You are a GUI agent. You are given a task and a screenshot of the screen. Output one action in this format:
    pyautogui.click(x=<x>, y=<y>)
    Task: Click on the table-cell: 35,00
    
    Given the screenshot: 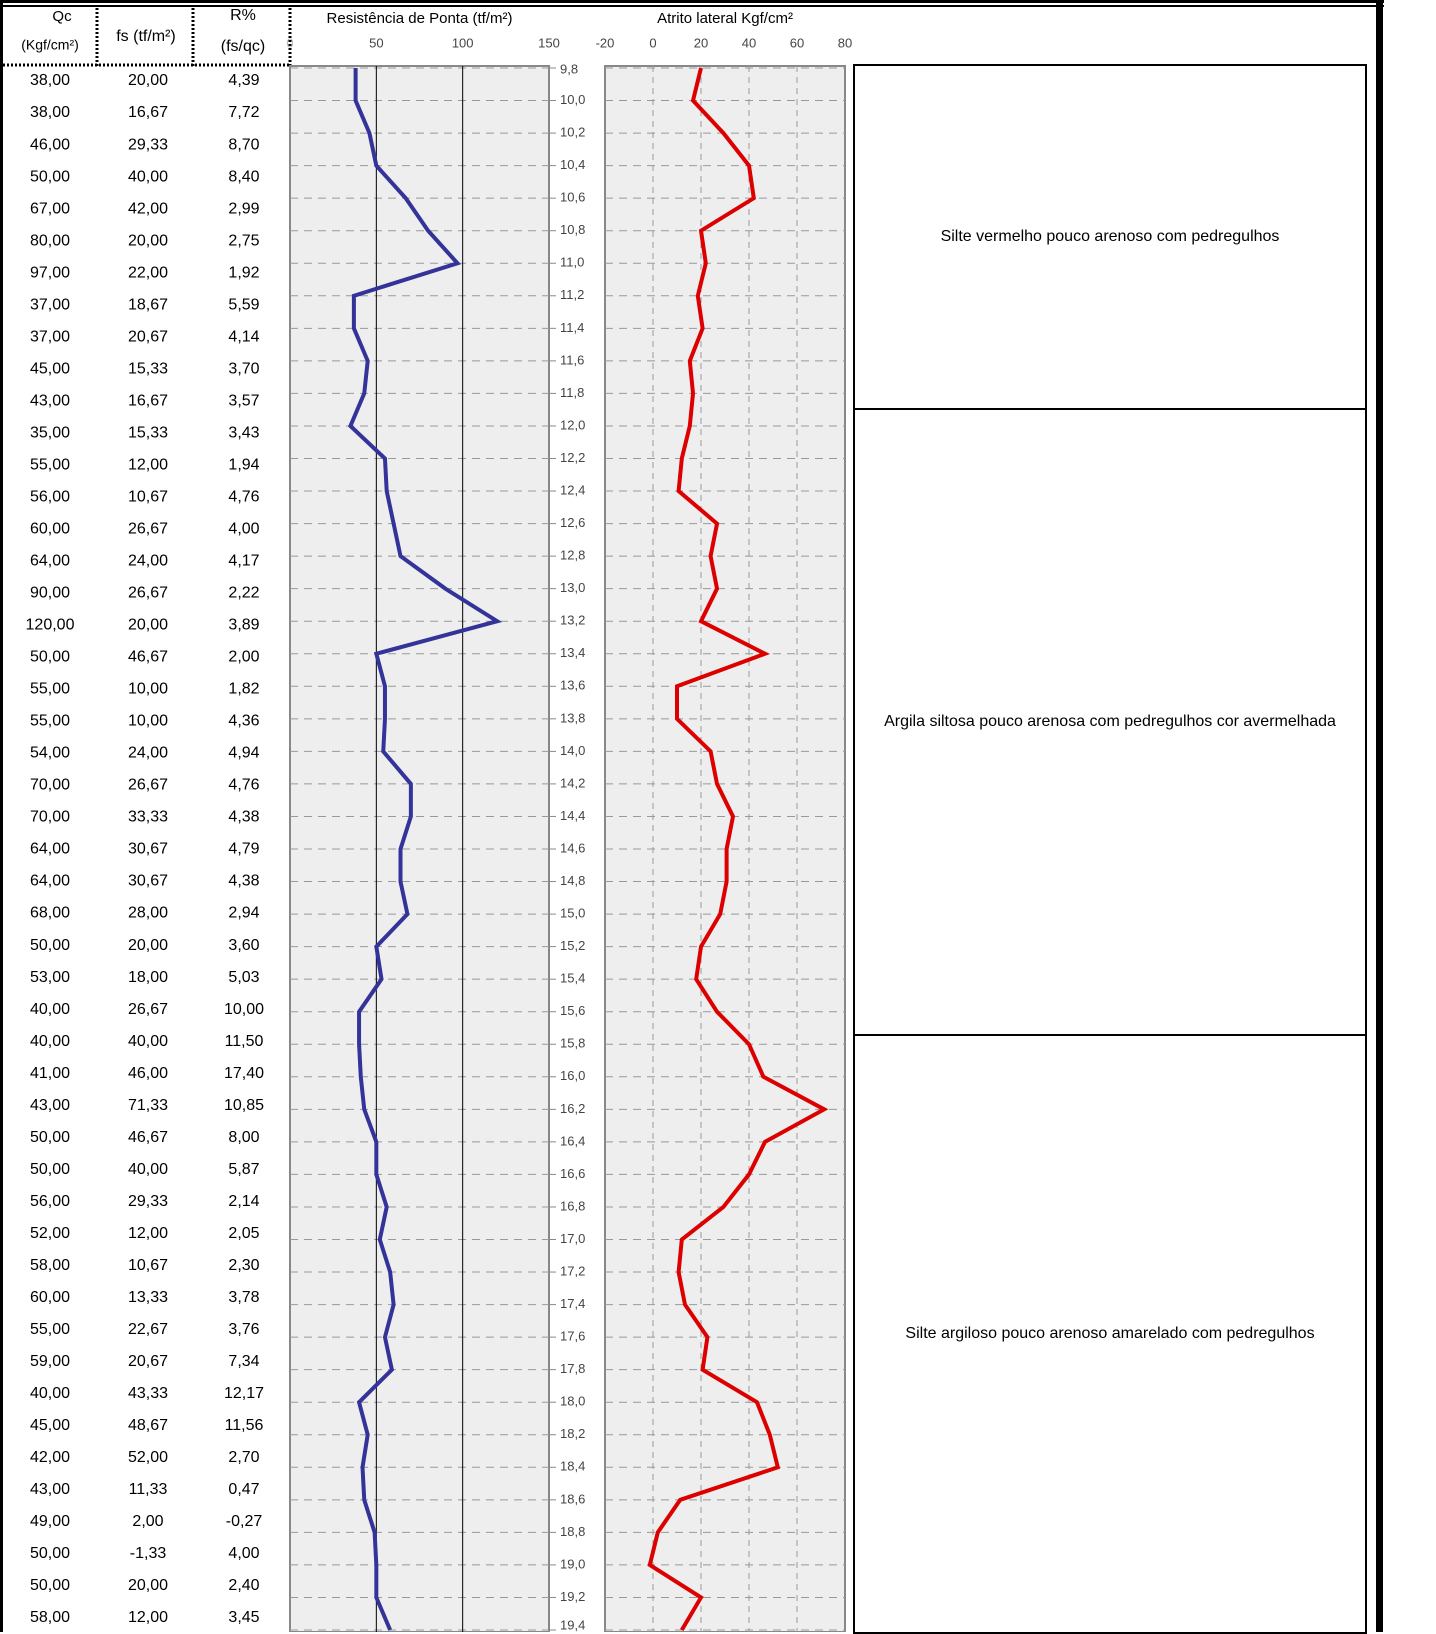 What is the action you would take?
    pyautogui.click(x=50, y=432)
    